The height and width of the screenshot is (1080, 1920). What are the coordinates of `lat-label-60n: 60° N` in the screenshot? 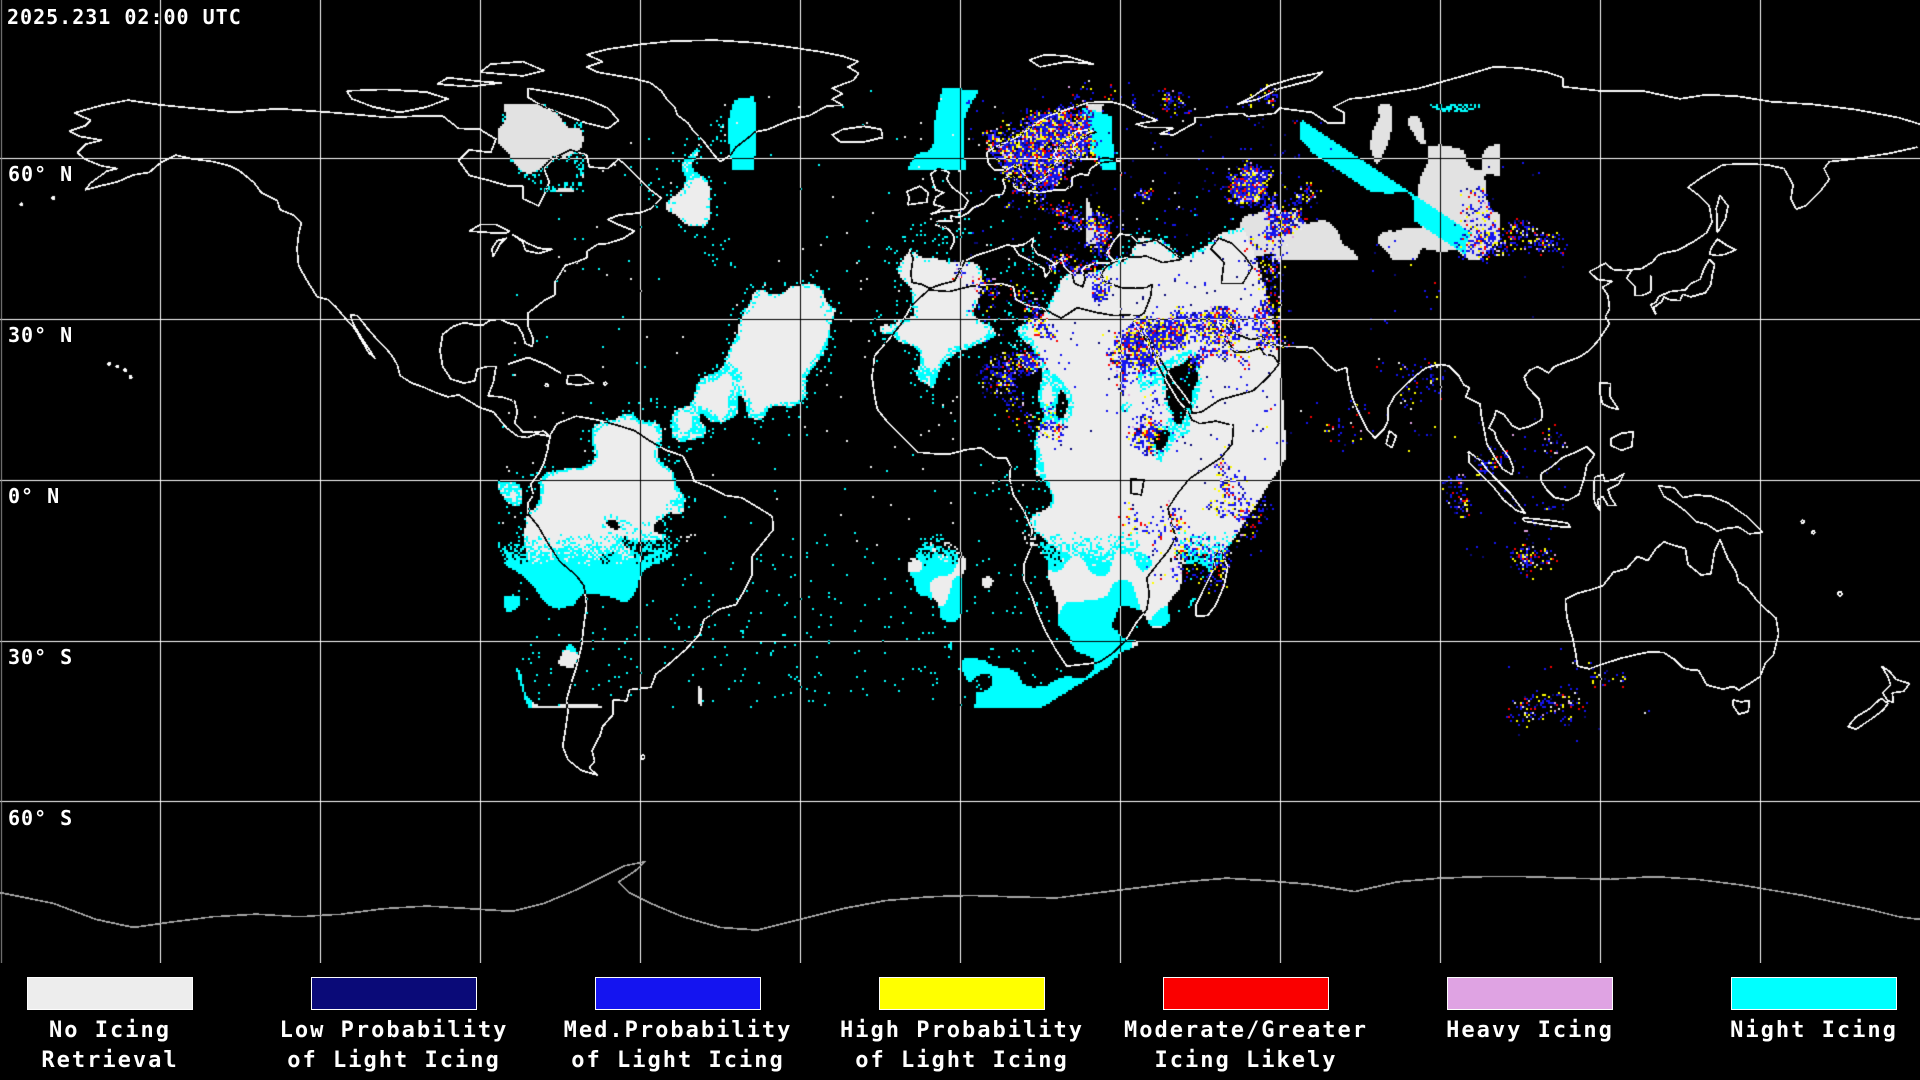 It's located at (41, 174).